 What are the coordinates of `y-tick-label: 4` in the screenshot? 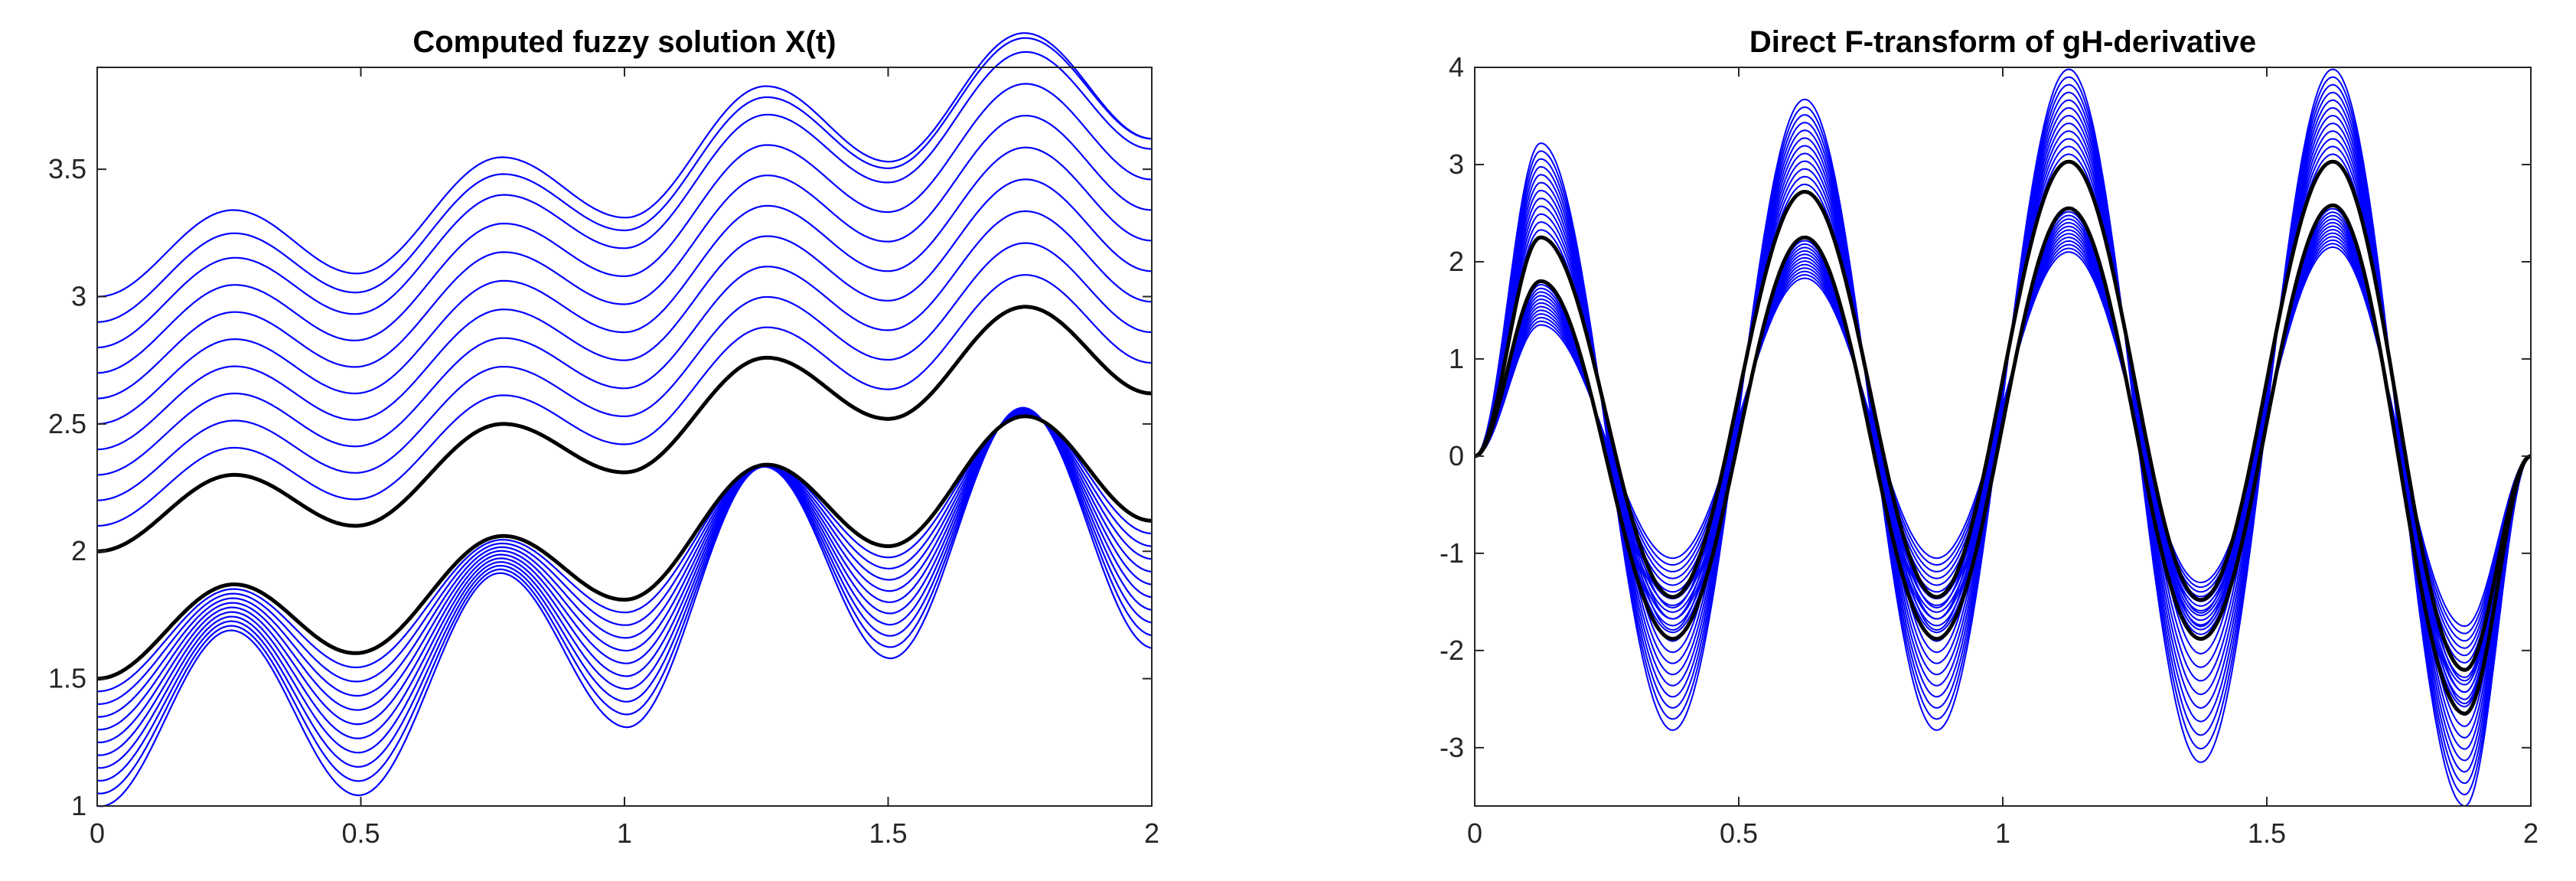 It's located at (1457, 67).